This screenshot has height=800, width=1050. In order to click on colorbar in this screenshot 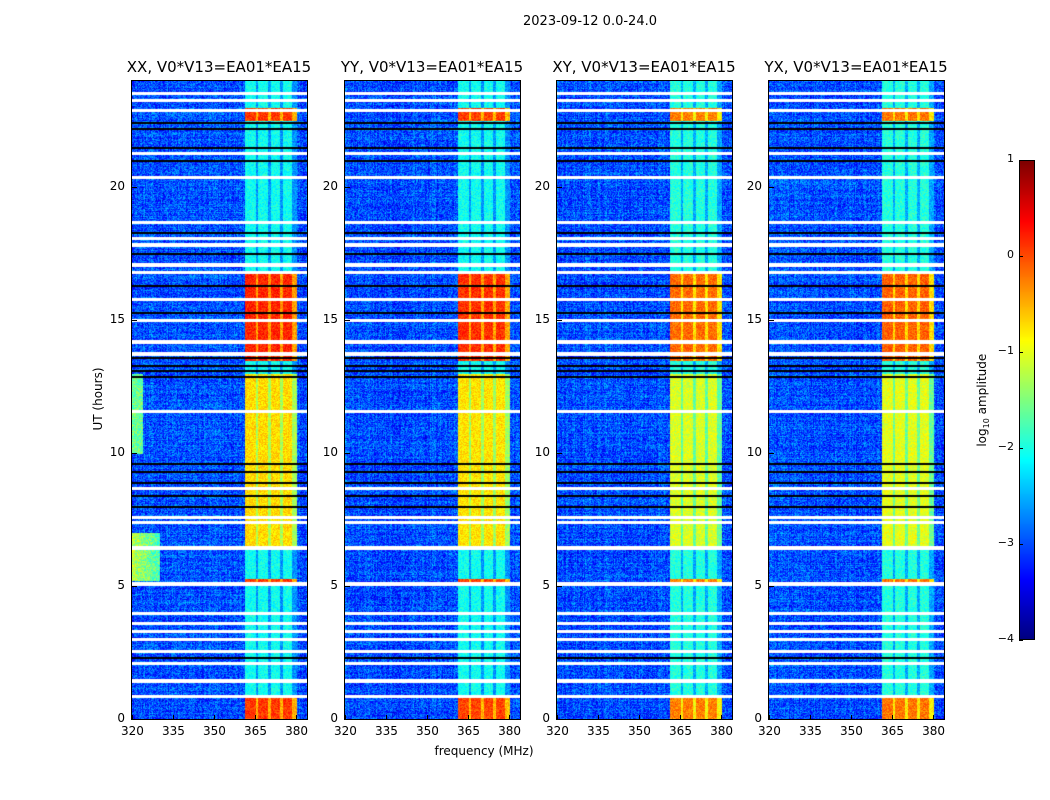, I will do `click(1027, 400)`.